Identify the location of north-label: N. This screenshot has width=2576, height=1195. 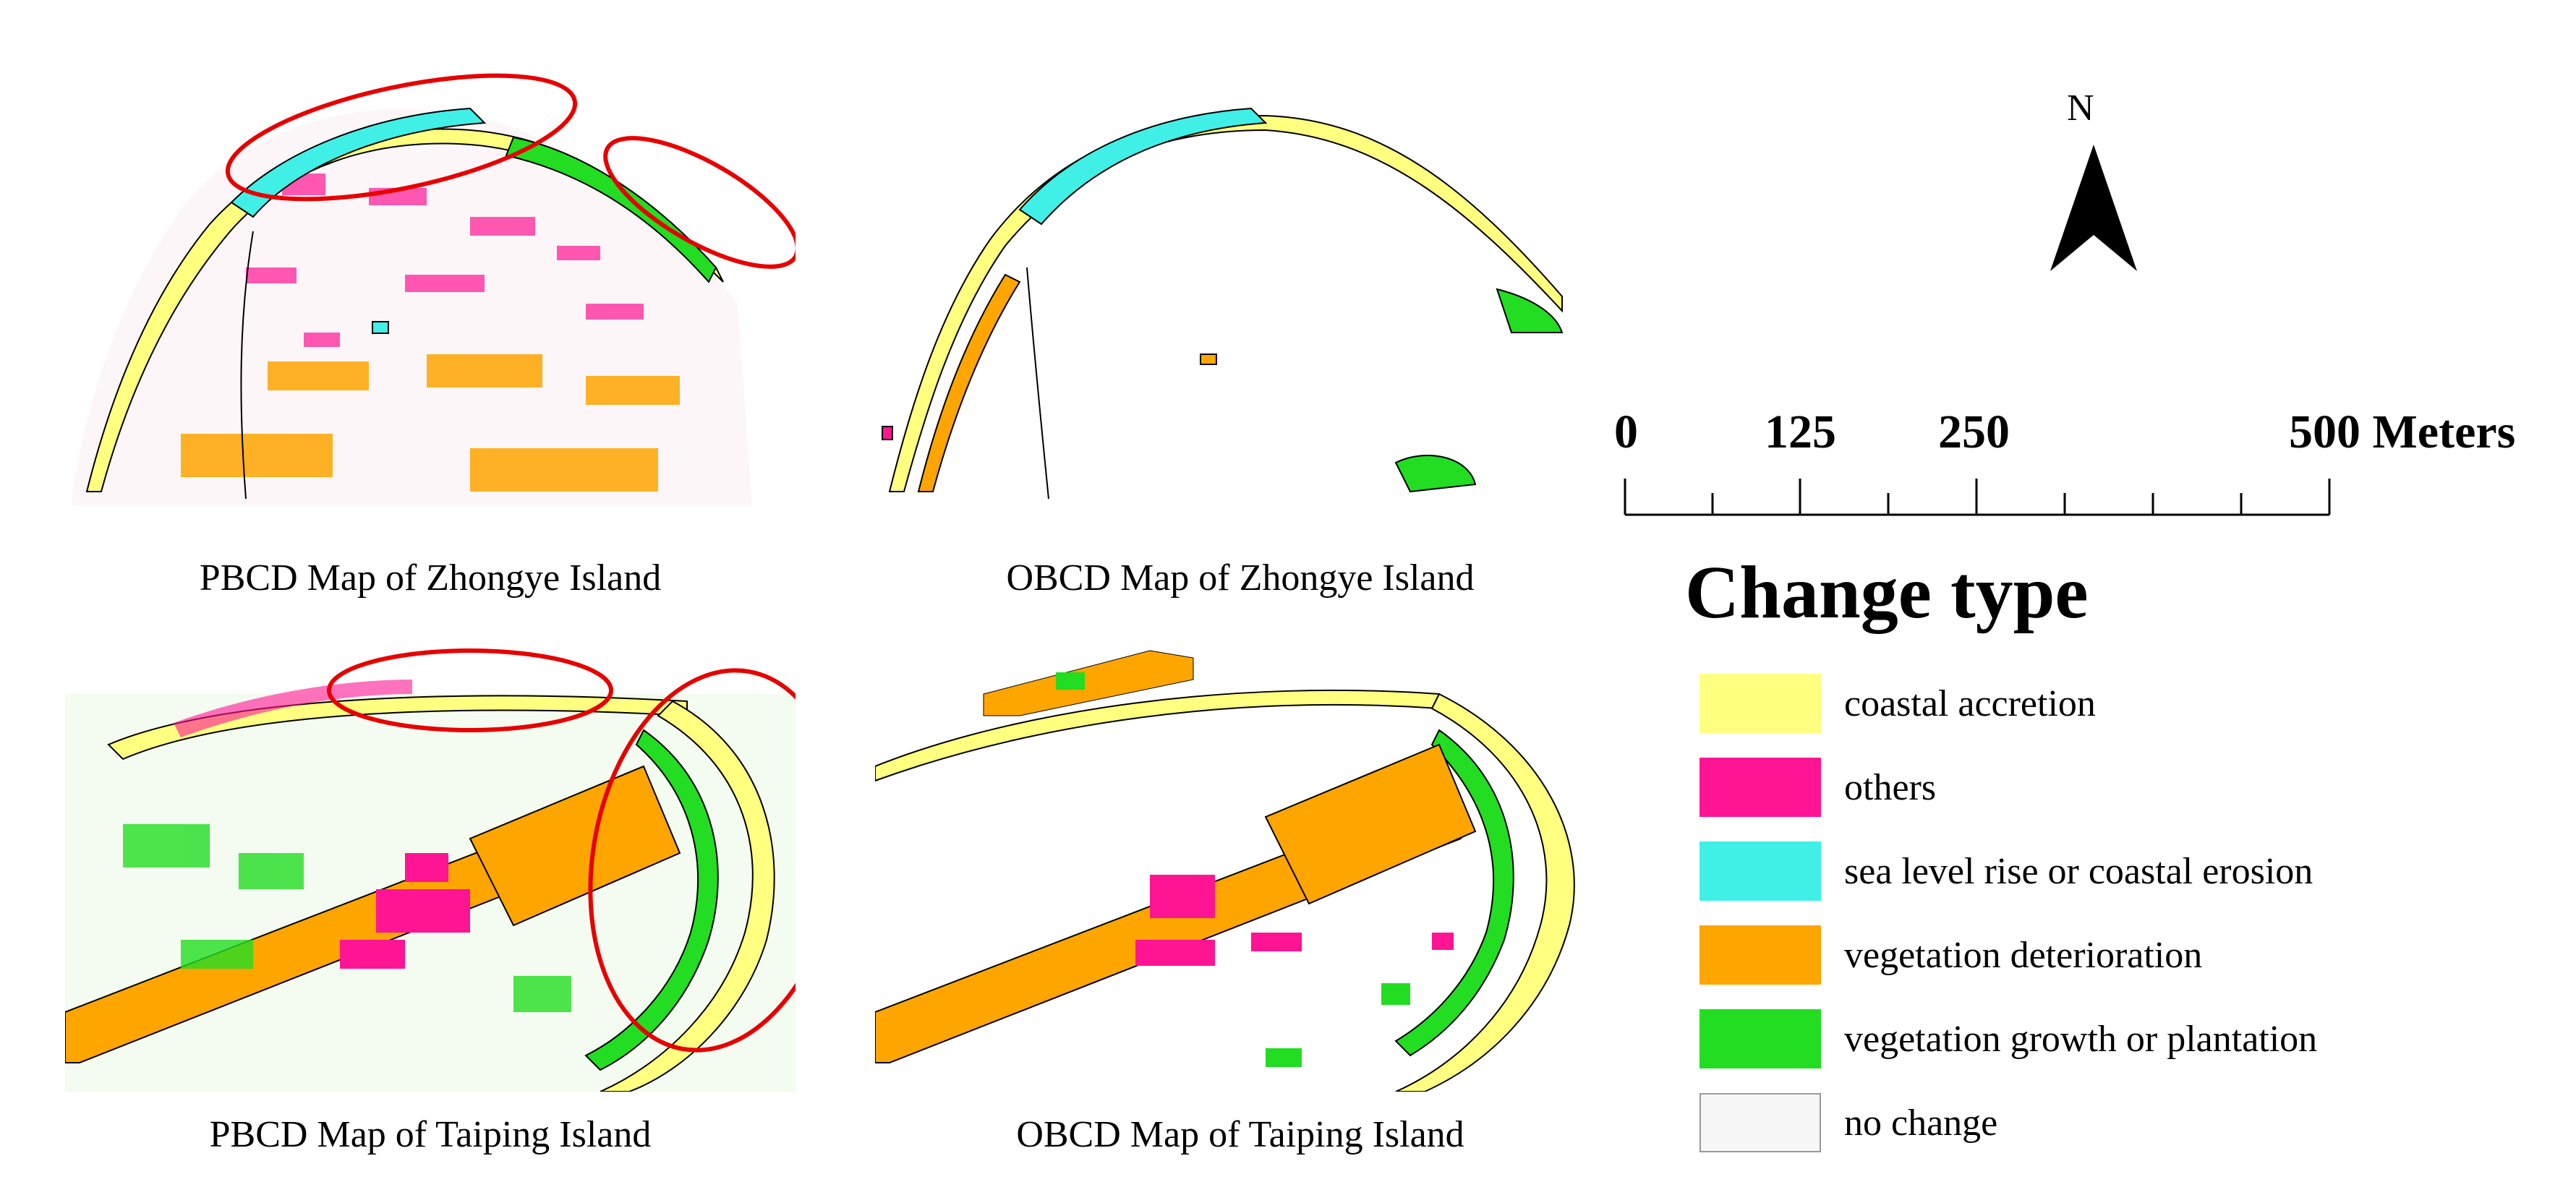
(2080, 108).